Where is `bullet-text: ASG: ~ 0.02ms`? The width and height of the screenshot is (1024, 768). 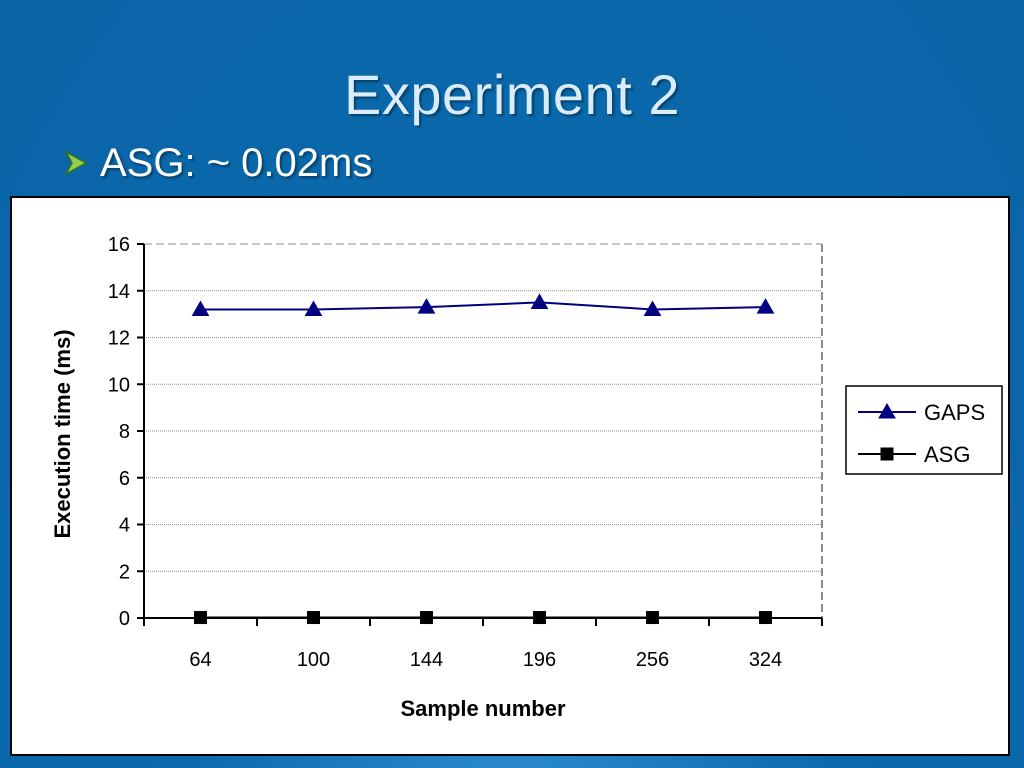
bullet-text: ASG: ~ 0.02ms is located at coordinates (236, 162).